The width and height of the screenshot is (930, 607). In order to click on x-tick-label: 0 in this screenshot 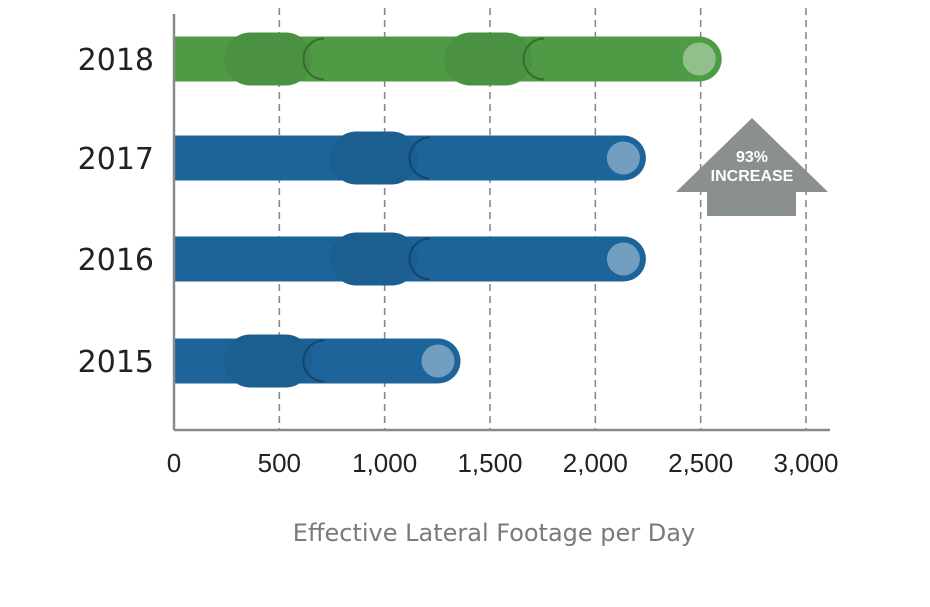, I will do `click(174, 463)`.